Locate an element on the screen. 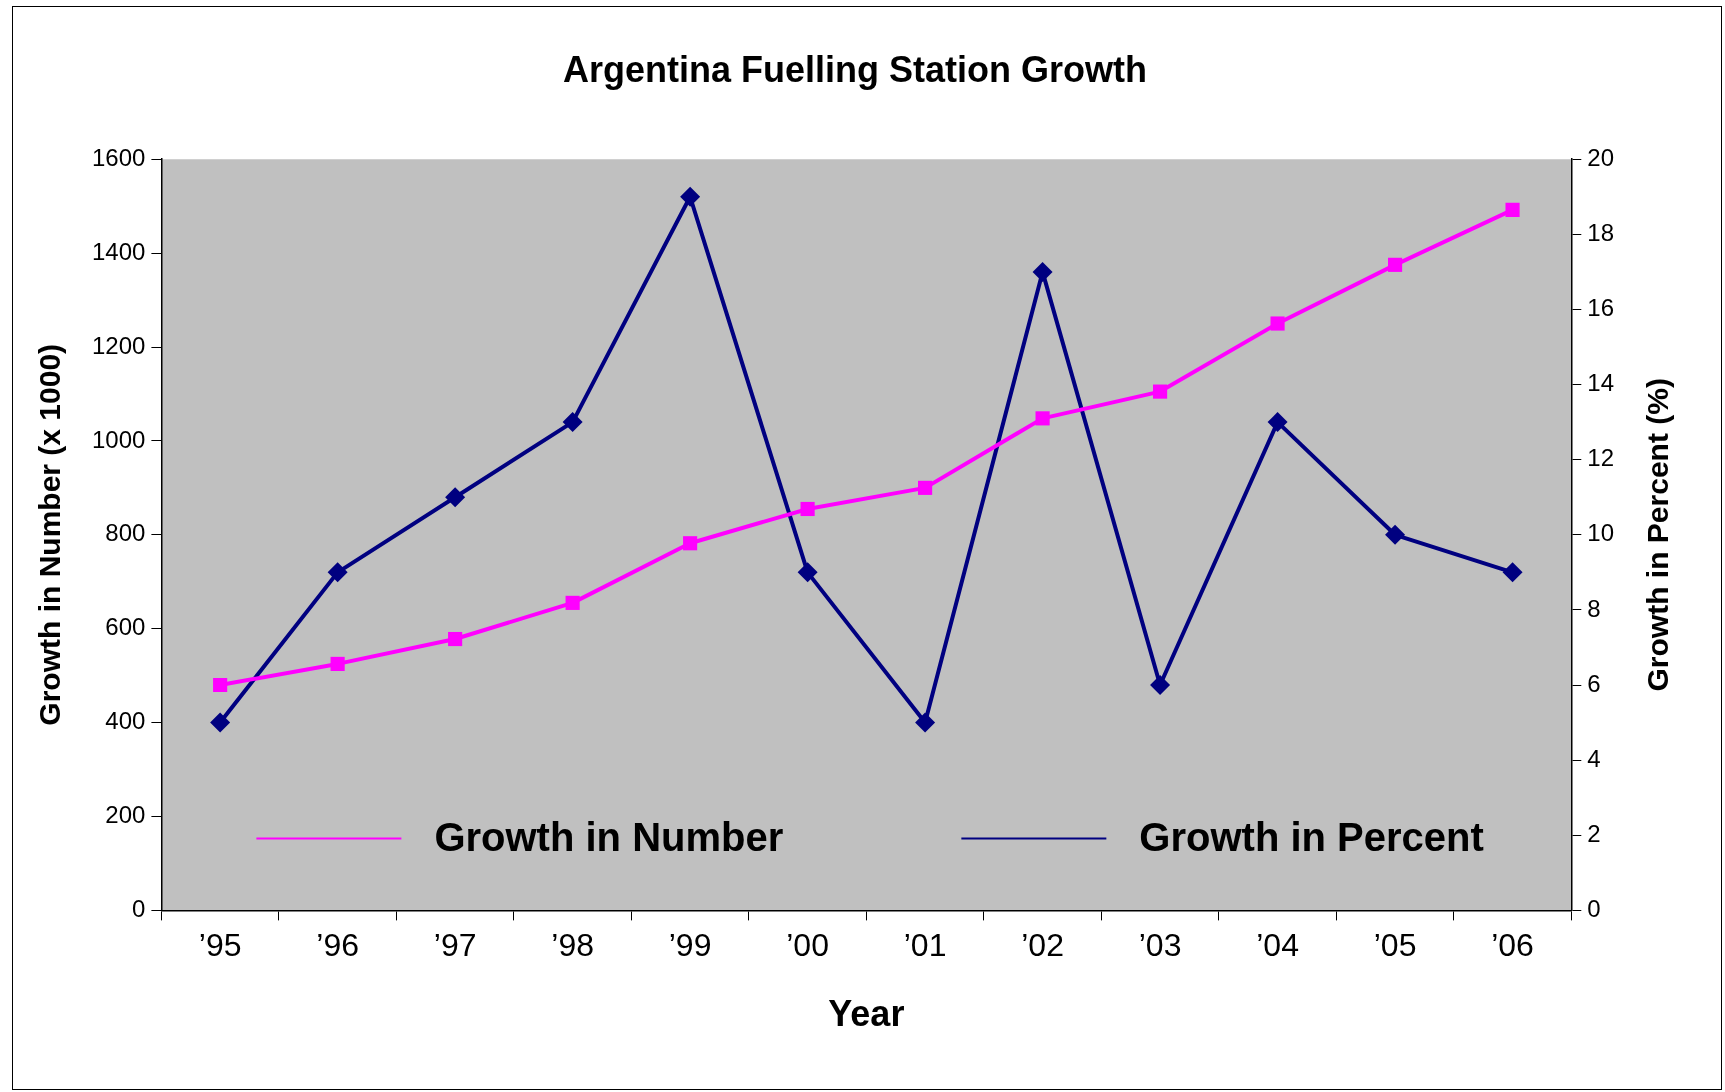  y-tick-label: 1200 is located at coordinates (119, 345).